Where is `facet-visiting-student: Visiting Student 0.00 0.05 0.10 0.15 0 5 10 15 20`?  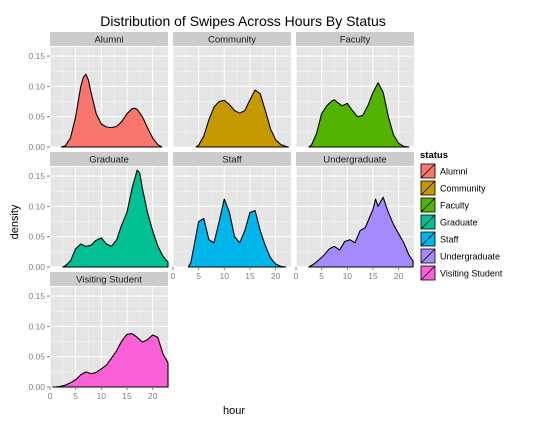
facet-visiting-student: Visiting Student 0.00 0.05 0.10 0.15 0 5 10 15 20 is located at coordinates (98, 336).